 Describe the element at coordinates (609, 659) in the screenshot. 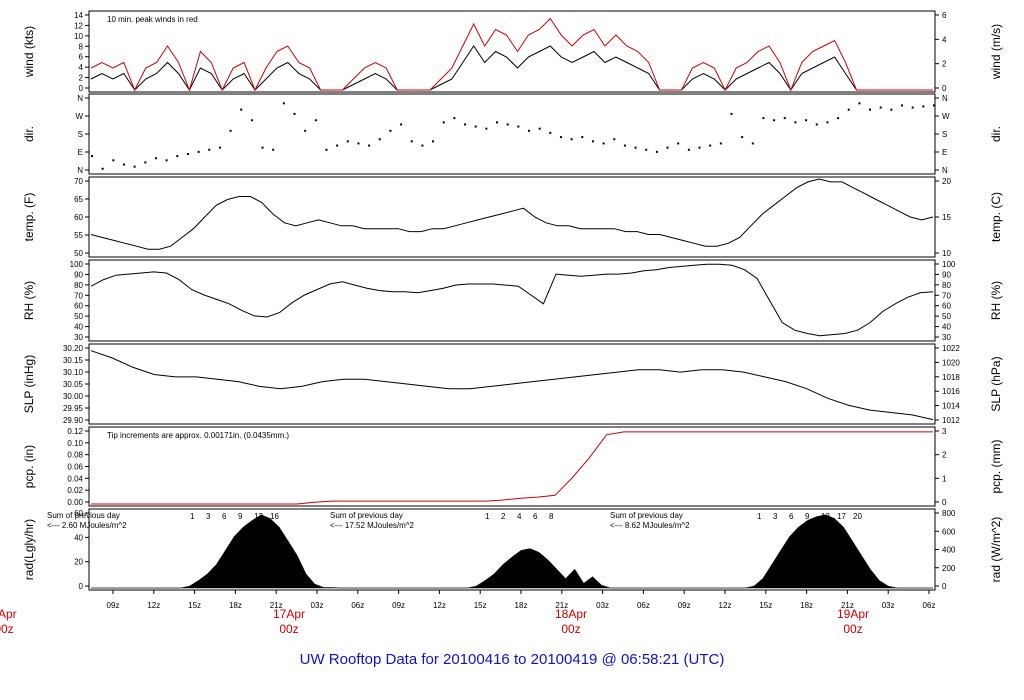

I see `footer-at: @` at that location.